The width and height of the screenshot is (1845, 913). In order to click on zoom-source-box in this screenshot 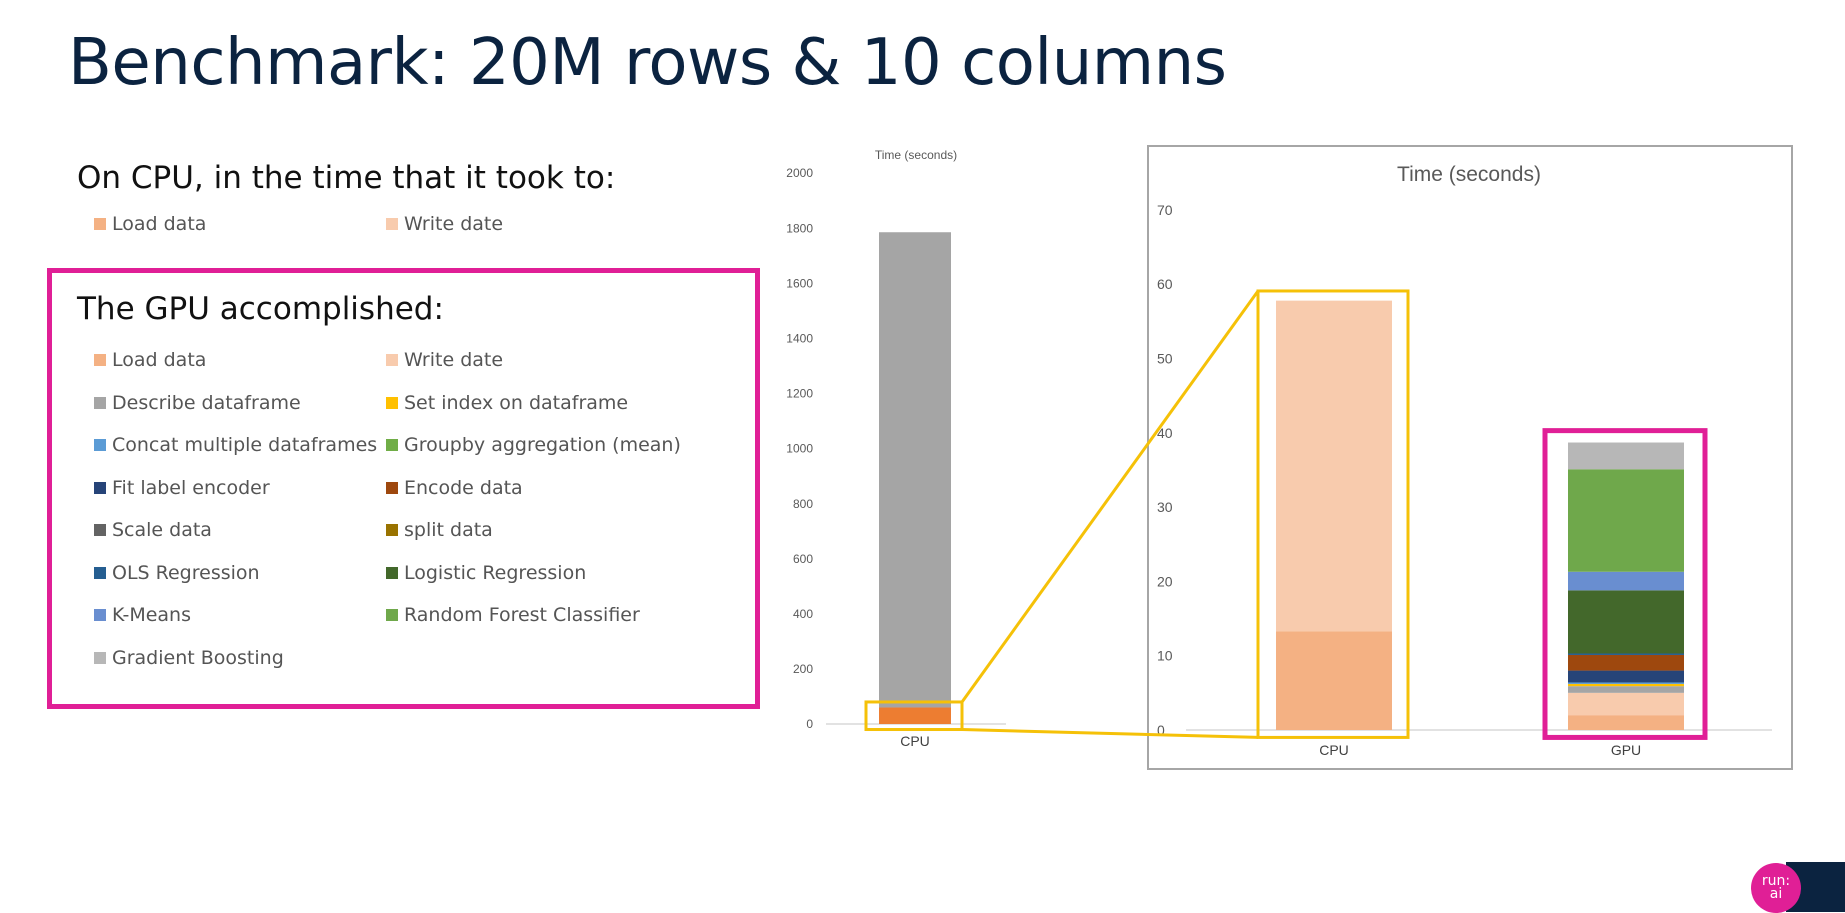, I will do `click(914, 716)`.